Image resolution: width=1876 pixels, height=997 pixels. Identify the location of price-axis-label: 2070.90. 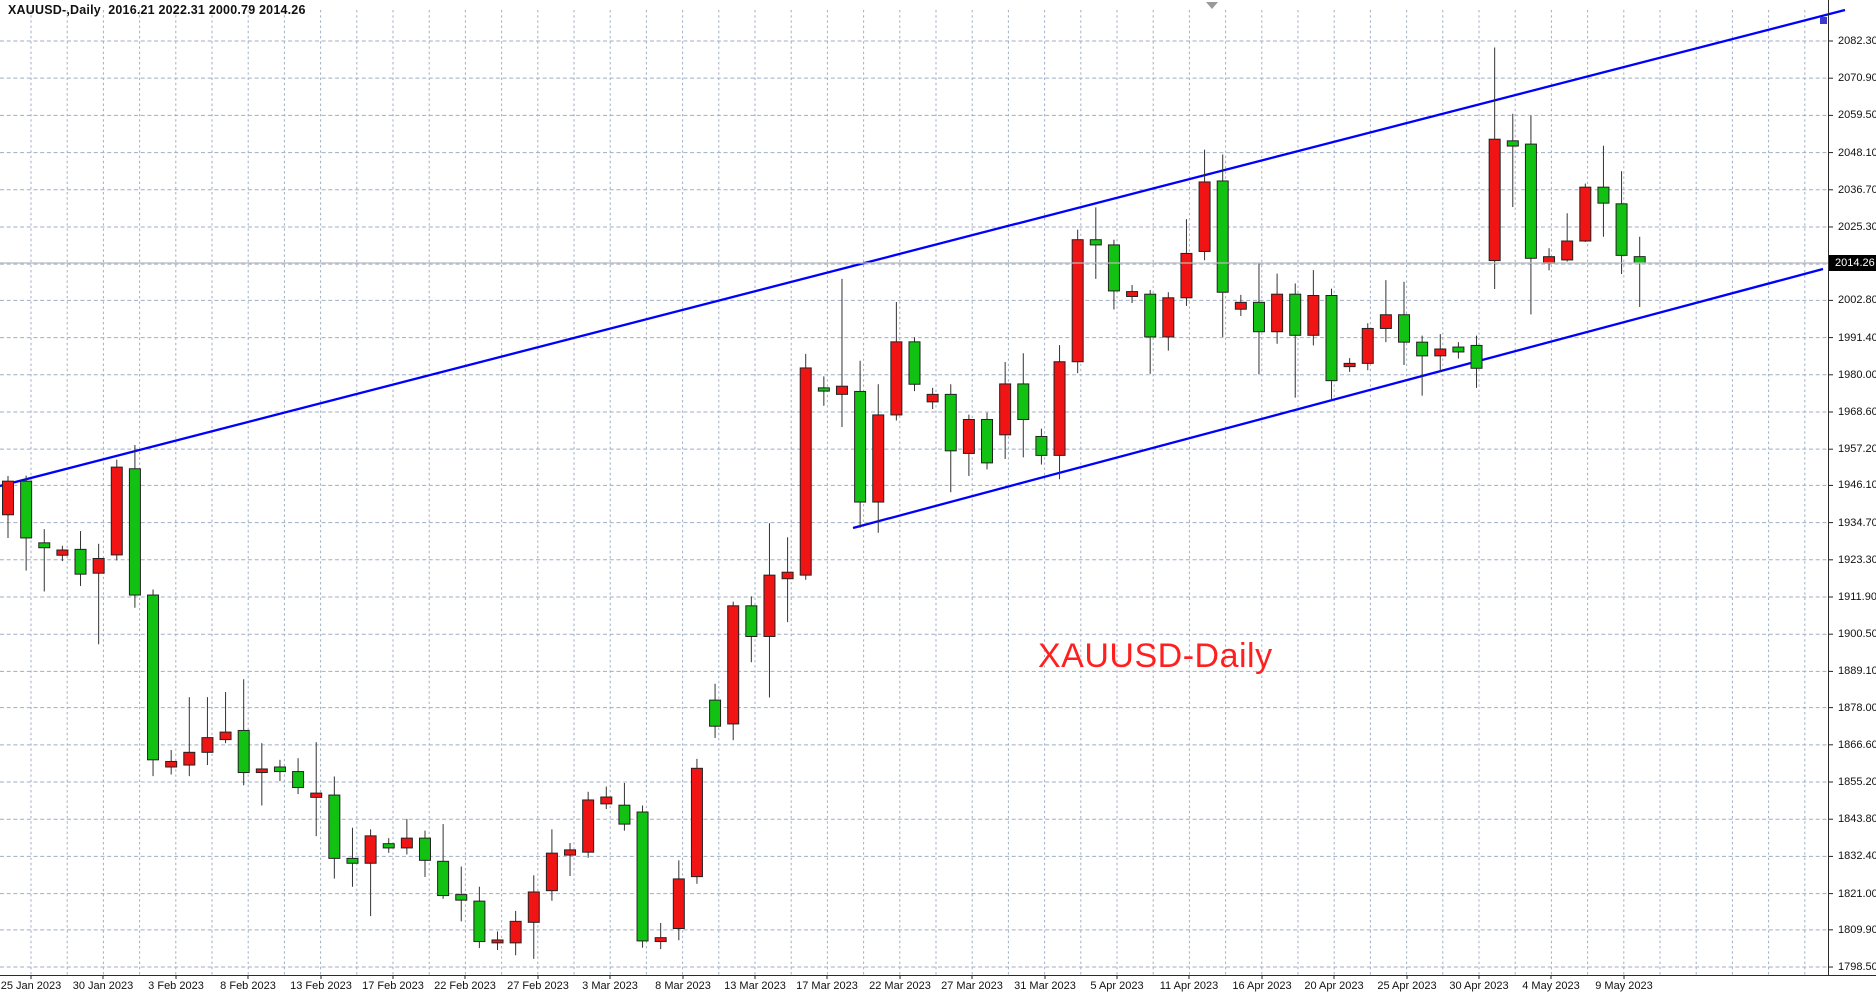
(1857, 78).